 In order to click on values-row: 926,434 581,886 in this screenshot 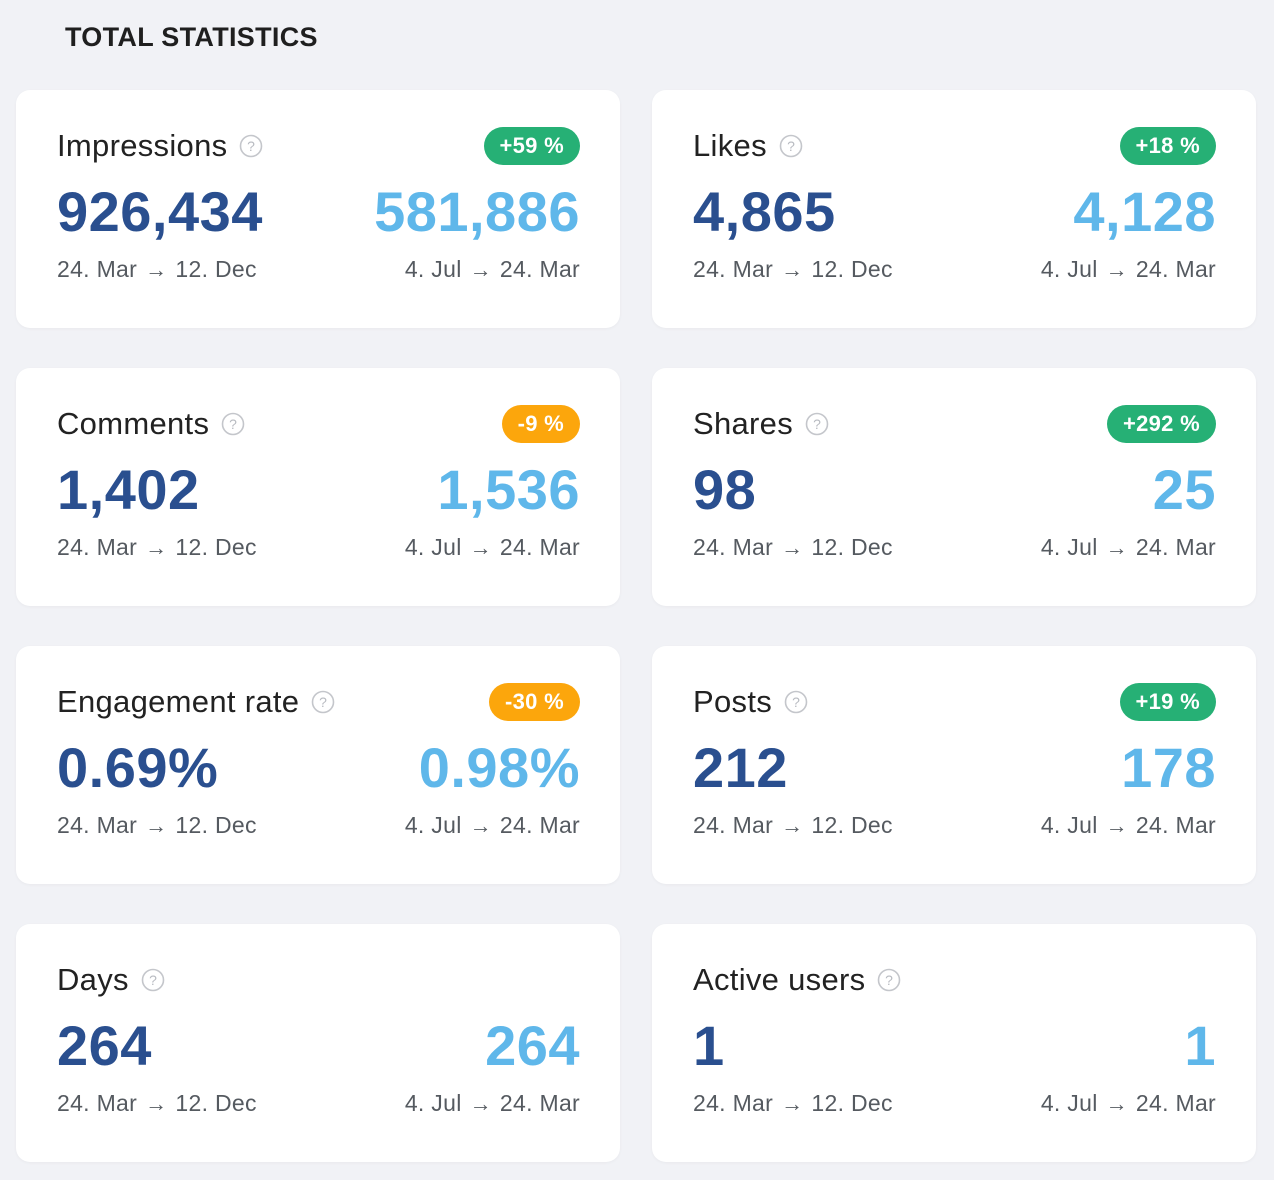, I will do `click(318, 211)`.